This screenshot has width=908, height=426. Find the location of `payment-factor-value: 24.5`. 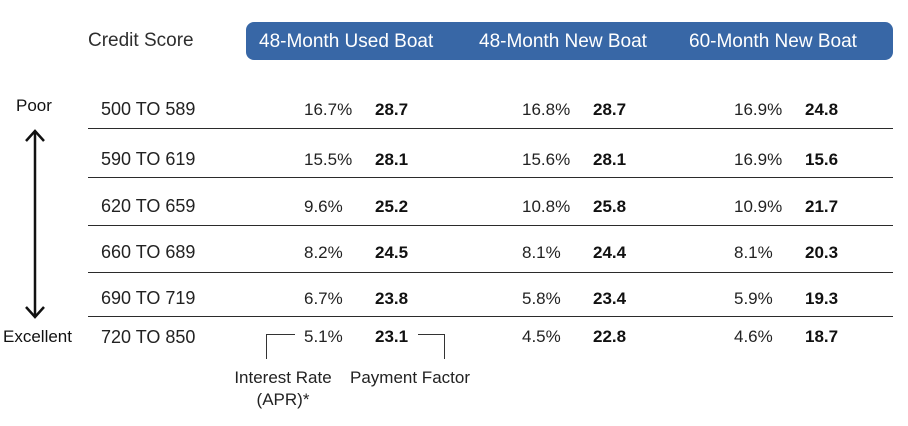

payment-factor-value: 24.5 is located at coordinates (392, 252).